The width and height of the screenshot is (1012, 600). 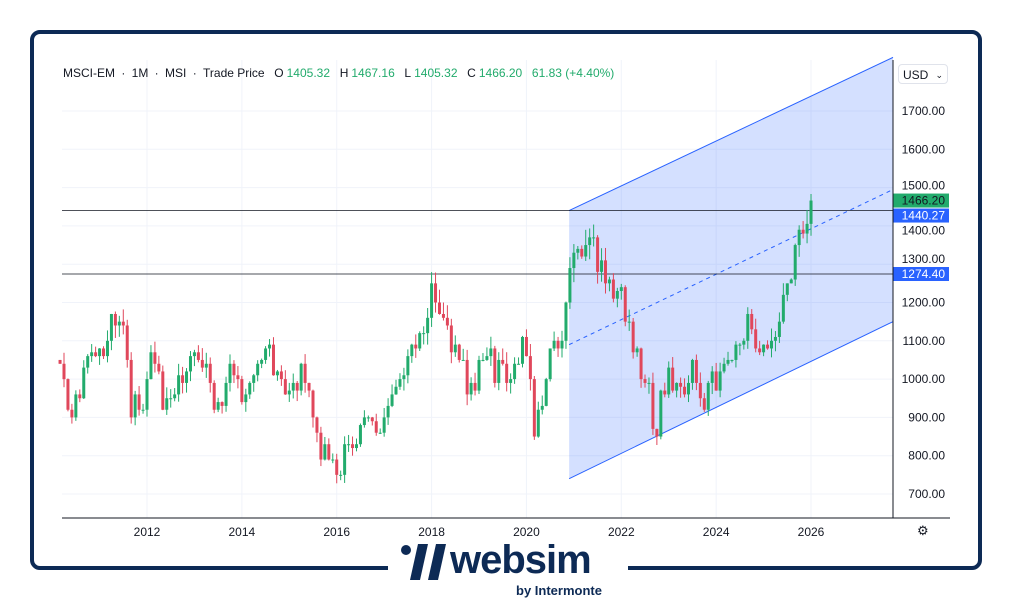 I want to click on legend-symbol: MSCI-EM, so click(x=89, y=73).